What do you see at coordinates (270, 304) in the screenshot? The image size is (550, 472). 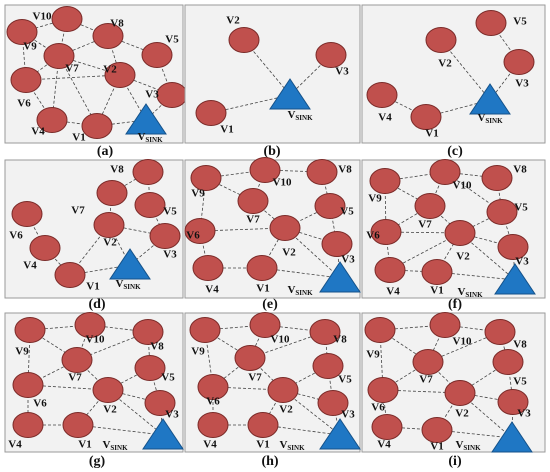 I see `panel-caption: (e)` at bounding box center [270, 304].